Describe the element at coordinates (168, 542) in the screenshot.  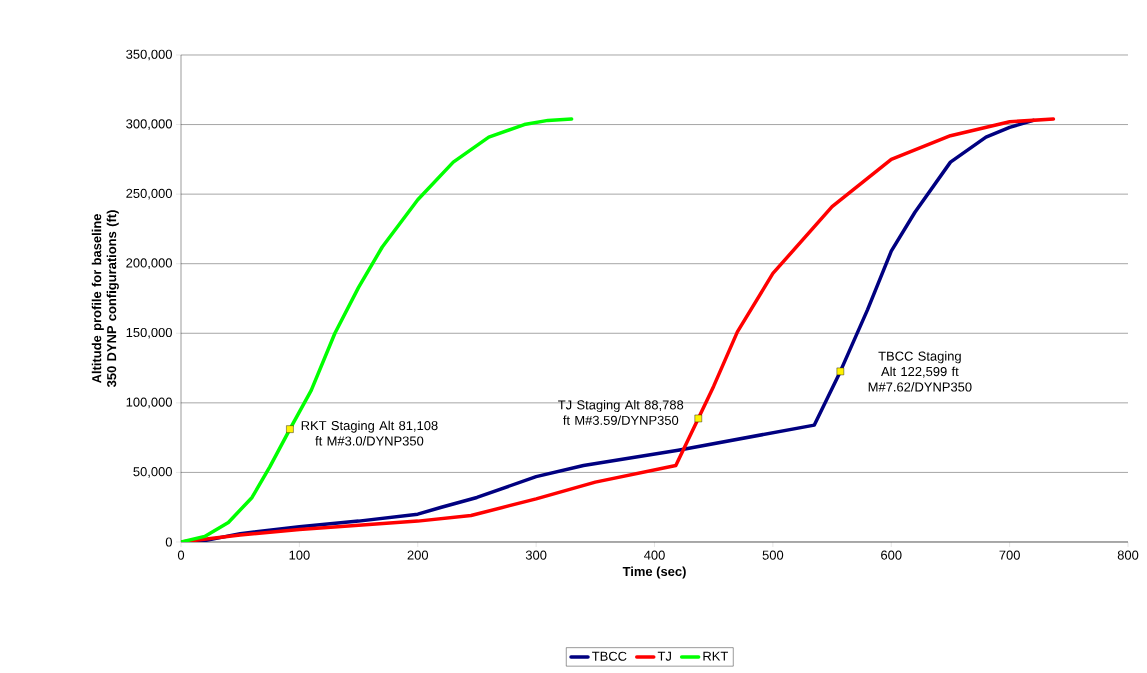
I see `y-tick-label: 0` at that location.